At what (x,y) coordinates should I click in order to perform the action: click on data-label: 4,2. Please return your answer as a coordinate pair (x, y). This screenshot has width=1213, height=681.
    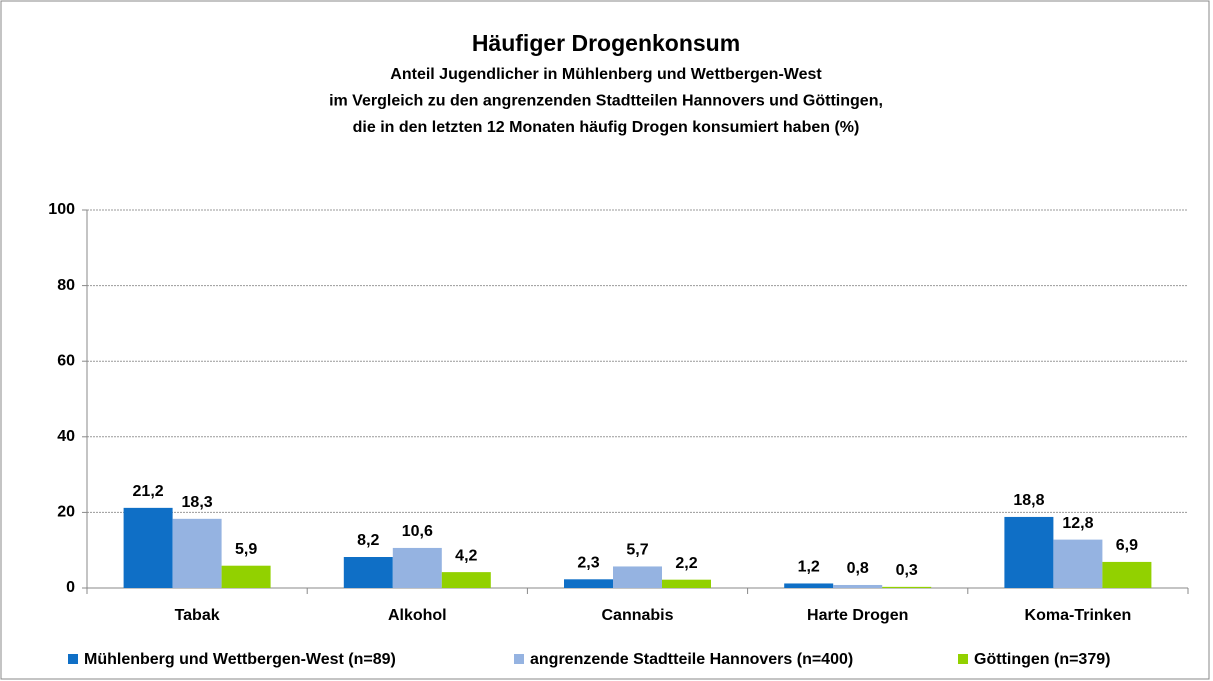
    Looking at the image, I should click on (466, 555).